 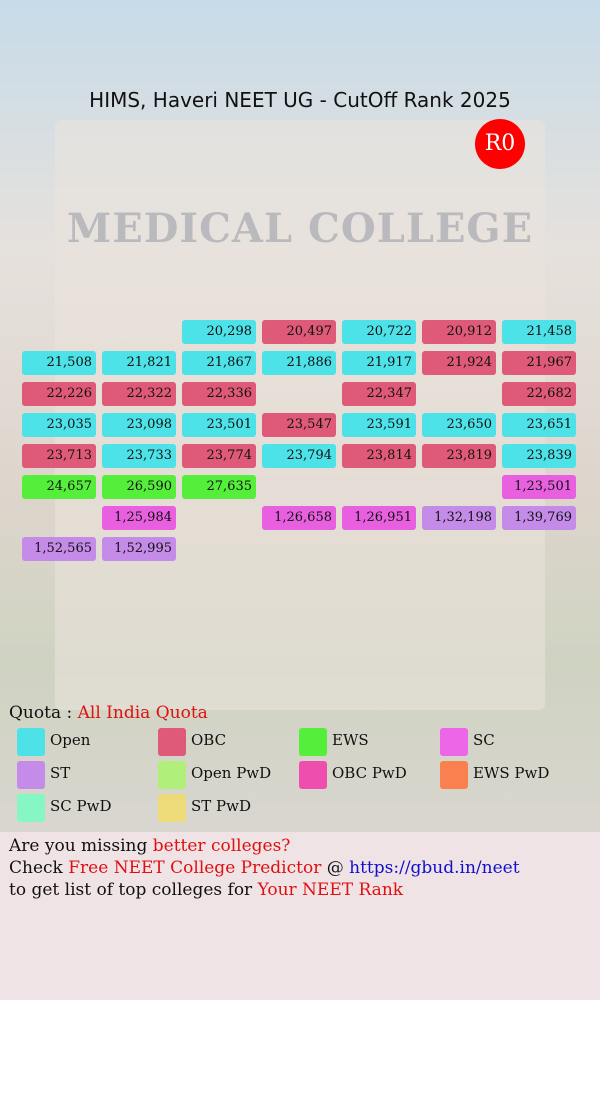 What do you see at coordinates (484, 740) in the screenshot?
I see `legend-label: SC` at bounding box center [484, 740].